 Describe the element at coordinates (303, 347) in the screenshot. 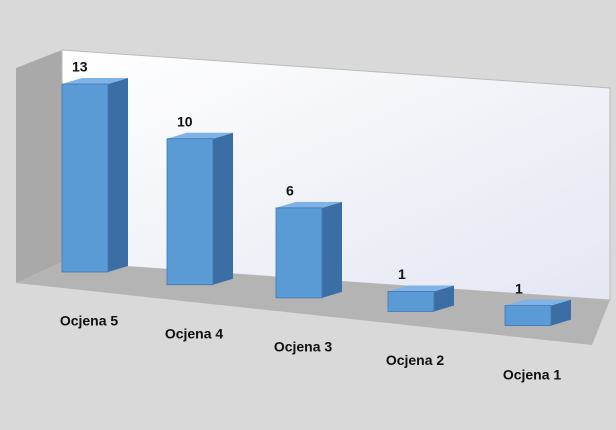

I see `x-tick-label: Ocjena 3` at that location.